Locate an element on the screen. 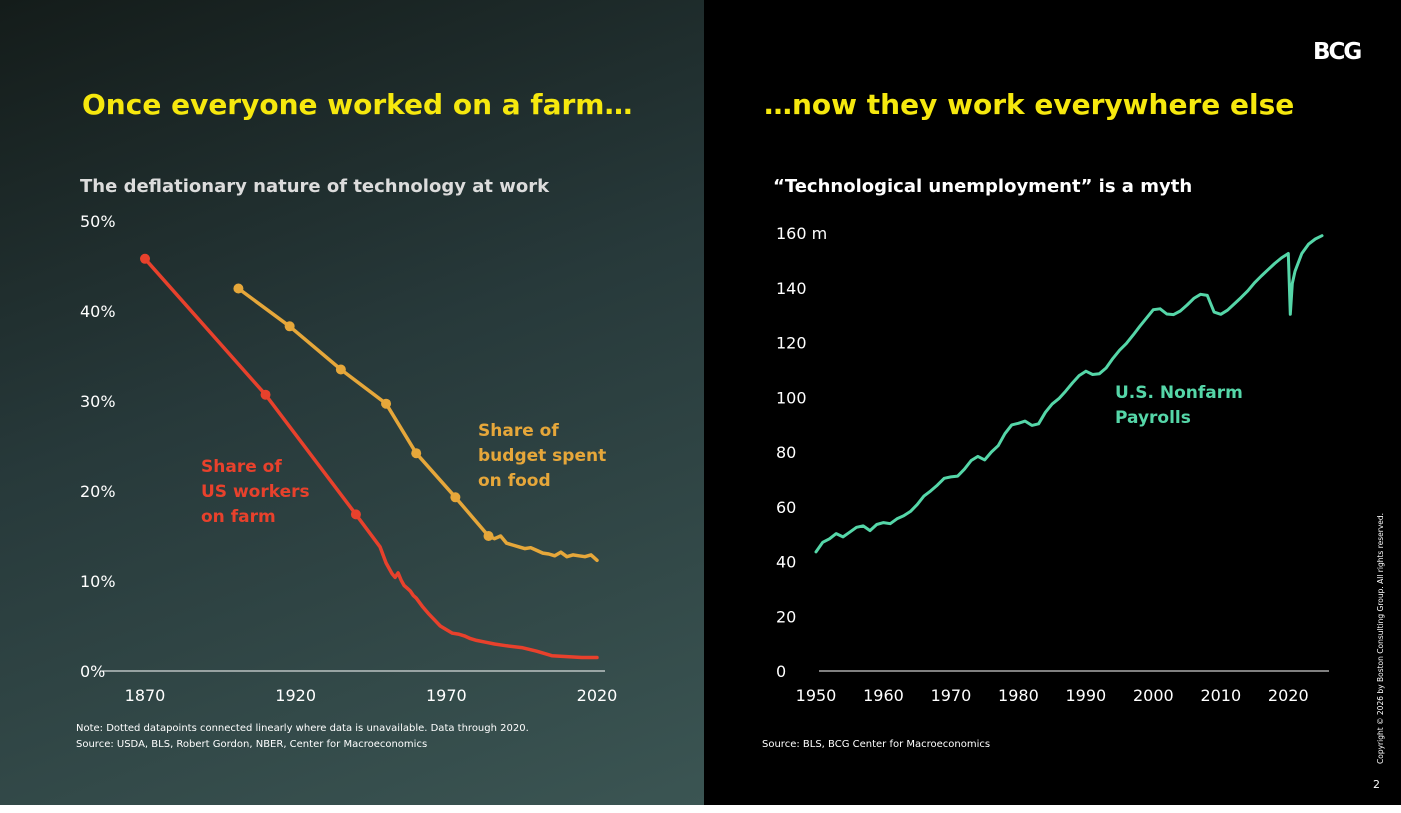 The width and height of the screenshot is (1401, 813). y-tick-label: 0 is located at coordinates (781, 671).